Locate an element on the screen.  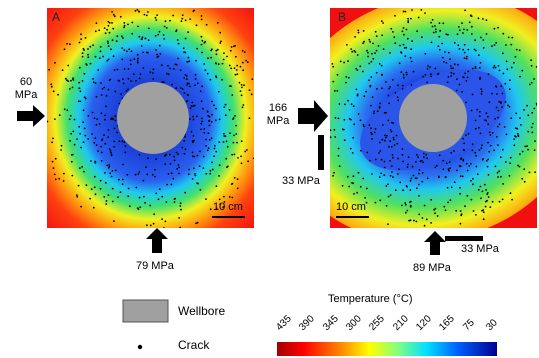
stress-label: 33 MPa is located at coordinates (480, 249).